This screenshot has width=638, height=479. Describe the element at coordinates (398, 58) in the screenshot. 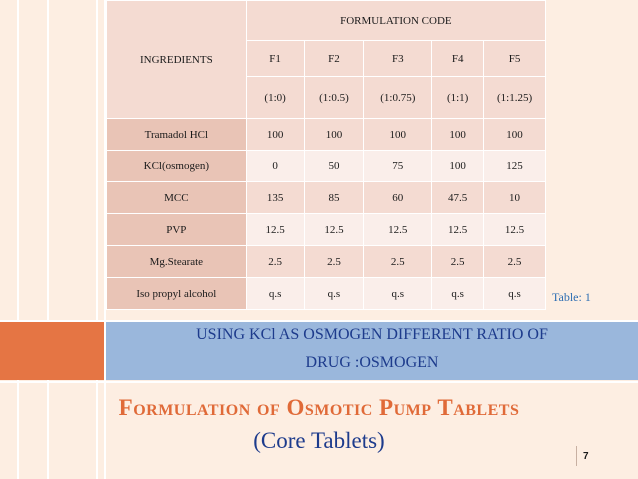

I see `code-f3: F3` at that location.